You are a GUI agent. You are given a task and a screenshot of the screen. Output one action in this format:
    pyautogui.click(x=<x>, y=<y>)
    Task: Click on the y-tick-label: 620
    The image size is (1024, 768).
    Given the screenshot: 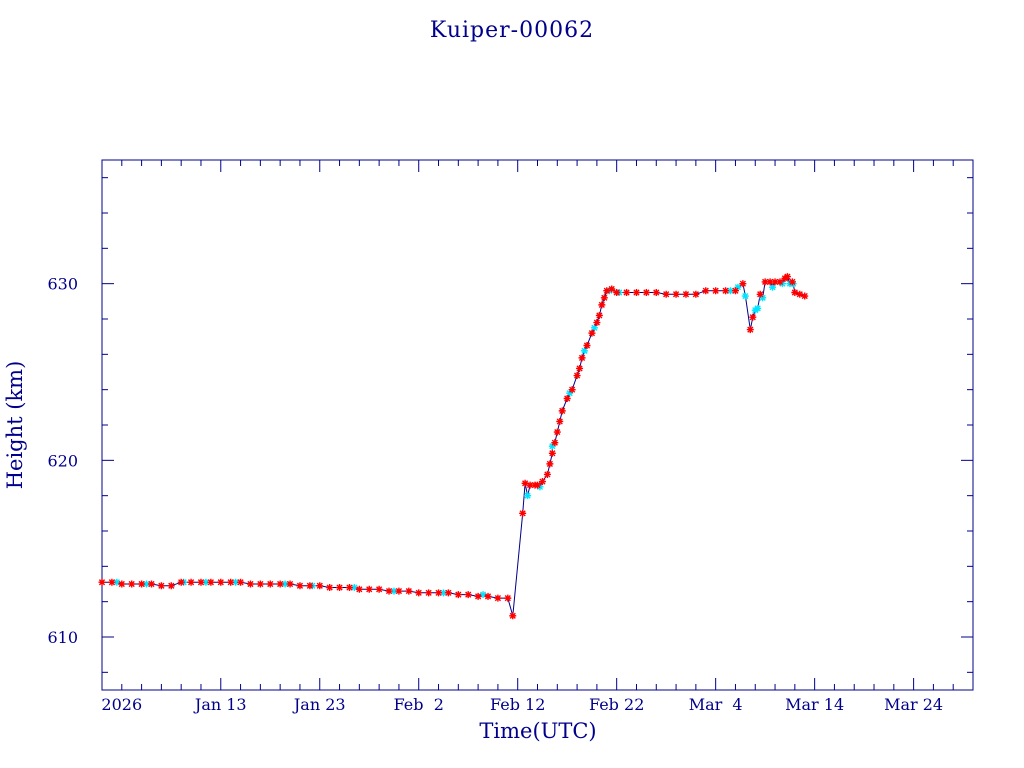 What is the action you would take?
    pyautogui.click(x=62, y=460)
    